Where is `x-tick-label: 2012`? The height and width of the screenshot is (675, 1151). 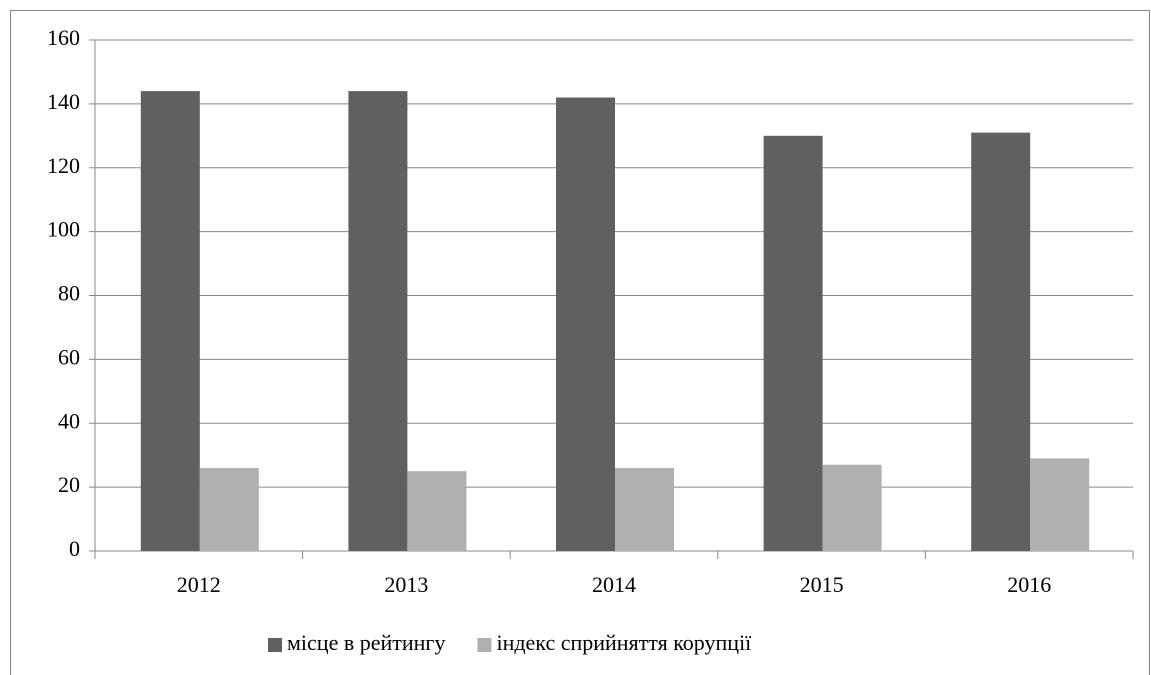
x-tick-label: 2012 is located at coordinates (199, 584).